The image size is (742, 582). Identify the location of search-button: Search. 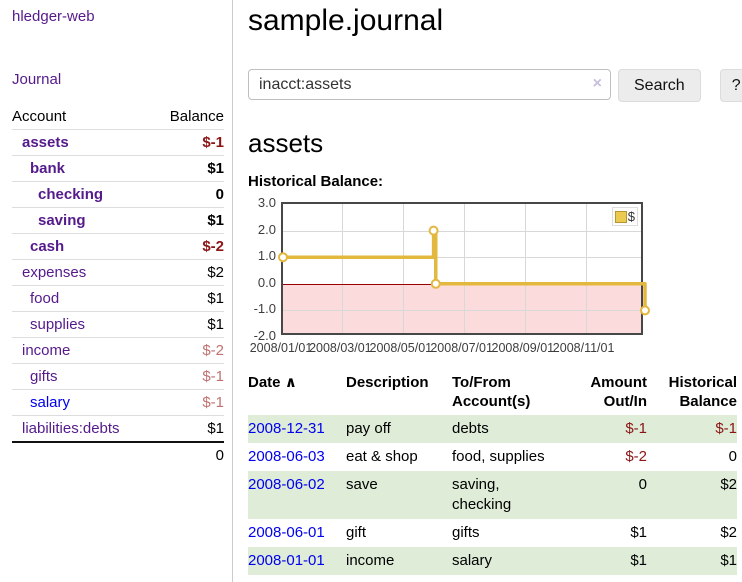
(659, 85).